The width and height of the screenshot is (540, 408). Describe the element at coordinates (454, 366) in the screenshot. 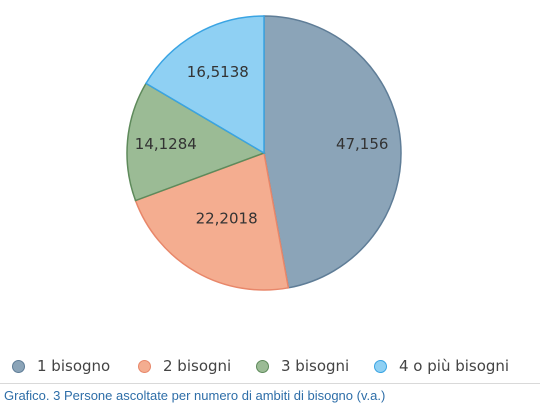

I see `legend-label-4-o-piu-bisogni: 4 o più bisogni` at that location.